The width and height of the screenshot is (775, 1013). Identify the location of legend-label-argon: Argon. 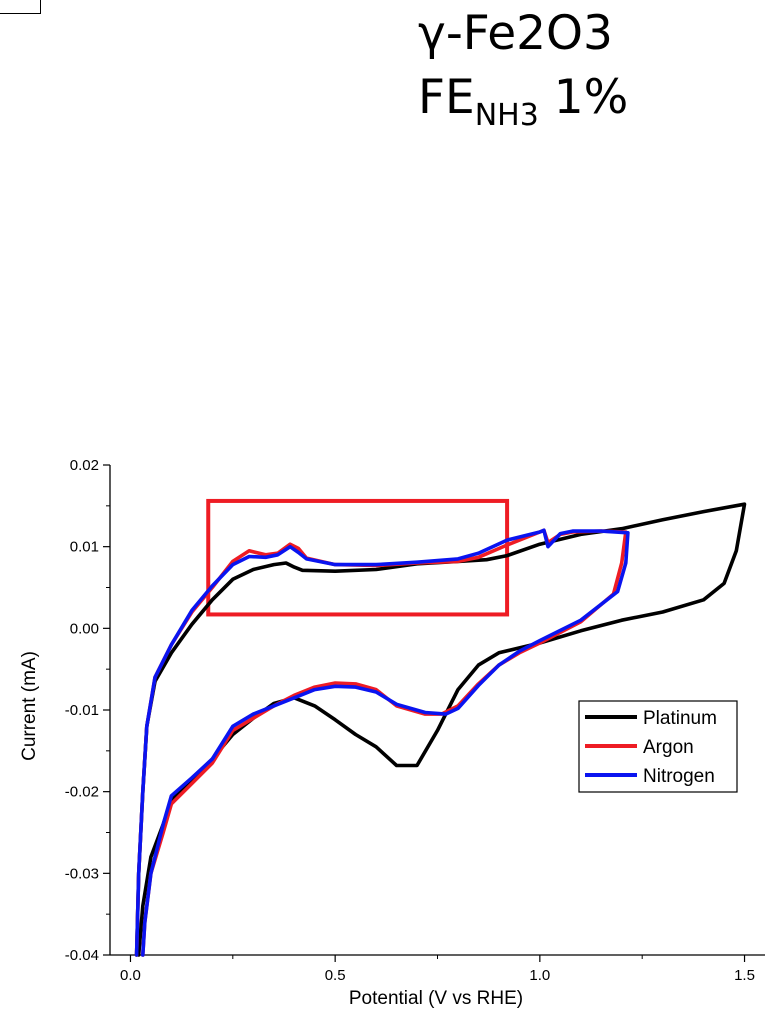
(668, 747).